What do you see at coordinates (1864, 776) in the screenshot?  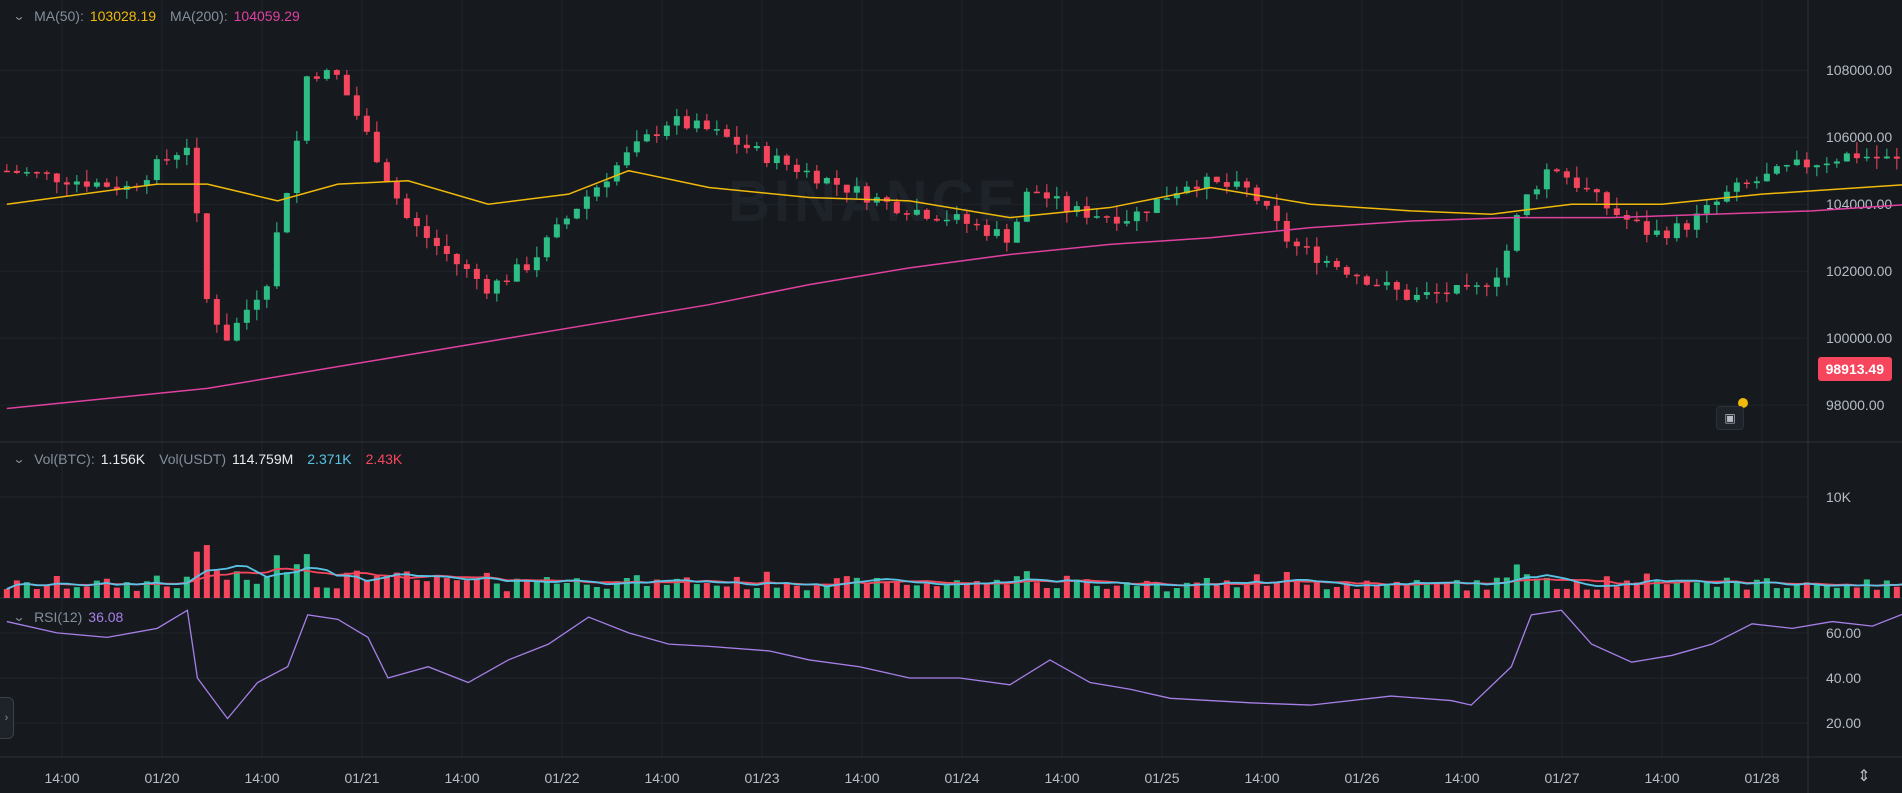 I see `reset-scale-icon: ⇕` at bounding box center [1864, 776].